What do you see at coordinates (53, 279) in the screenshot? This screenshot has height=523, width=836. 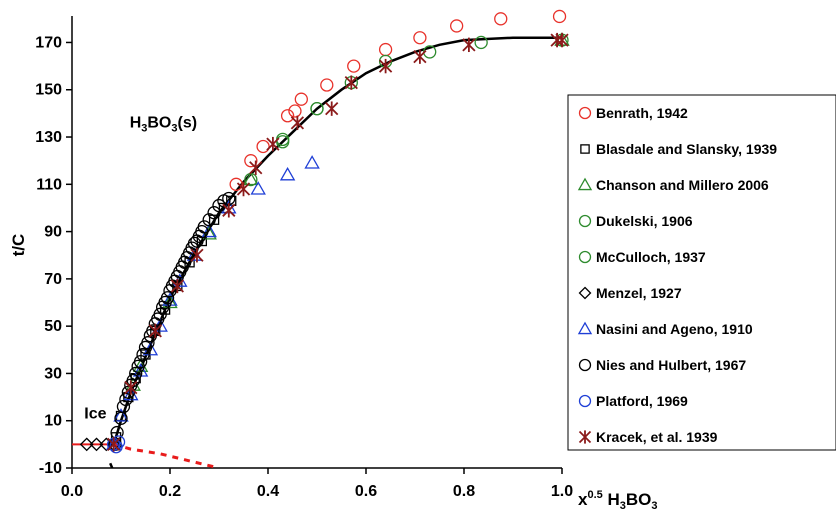 I see `y-tick-label: 70` at bounding box center [53, 279].